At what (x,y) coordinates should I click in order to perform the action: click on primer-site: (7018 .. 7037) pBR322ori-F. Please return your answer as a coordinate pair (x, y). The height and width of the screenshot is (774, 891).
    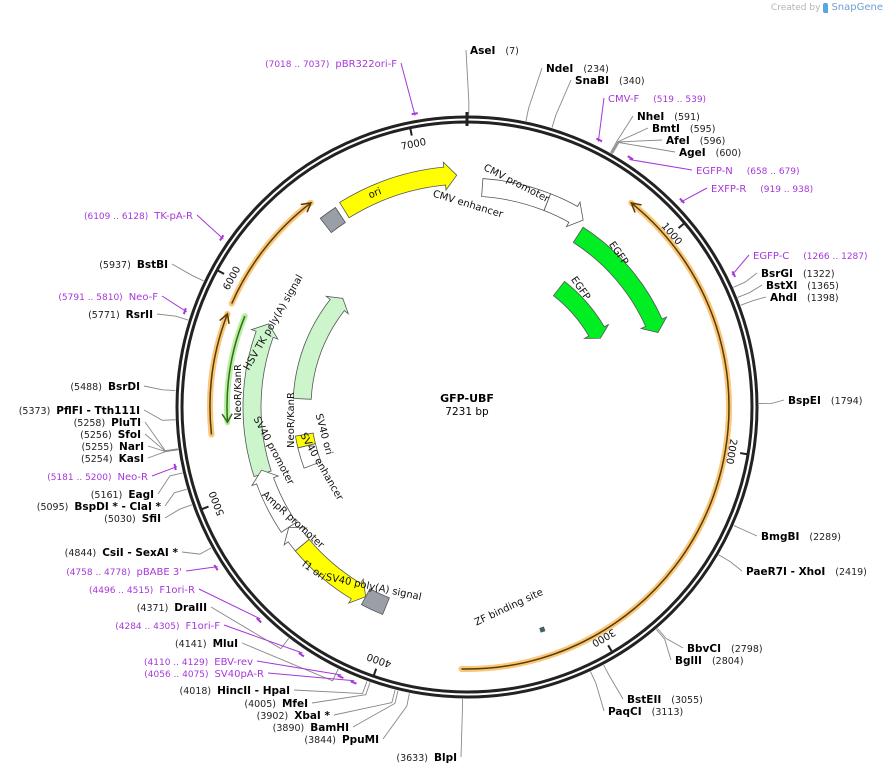
    Looking at the image, I should click on (341, 87).